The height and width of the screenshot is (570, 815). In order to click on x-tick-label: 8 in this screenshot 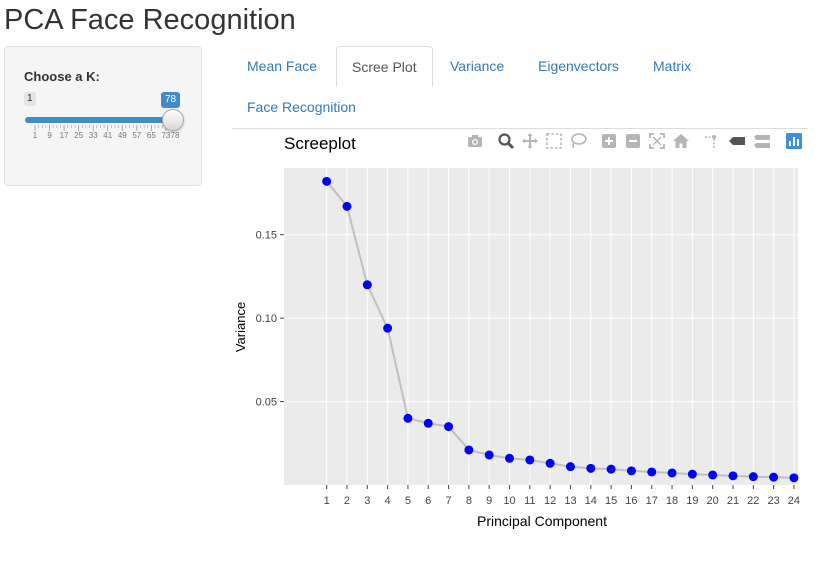, I will do `click(469, 501)`.